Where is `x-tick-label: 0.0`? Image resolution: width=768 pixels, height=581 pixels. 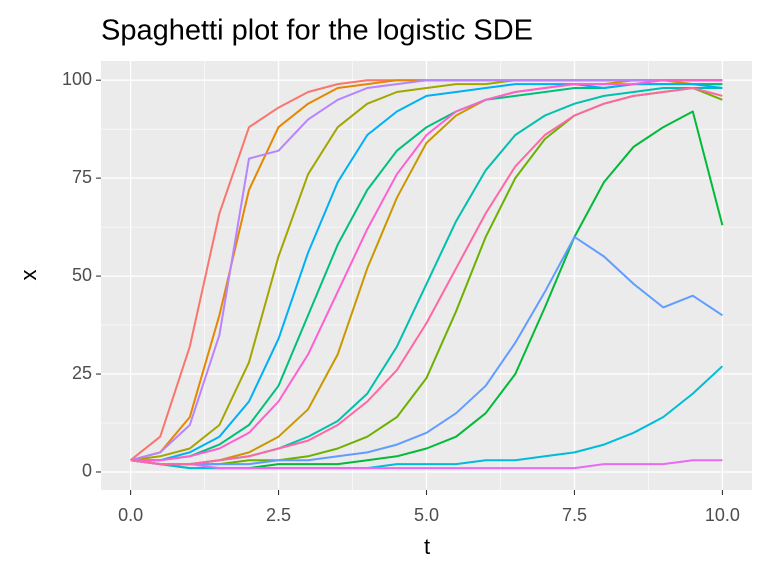
x-tick-label: 0.0 is located at coordinates (130, 515).